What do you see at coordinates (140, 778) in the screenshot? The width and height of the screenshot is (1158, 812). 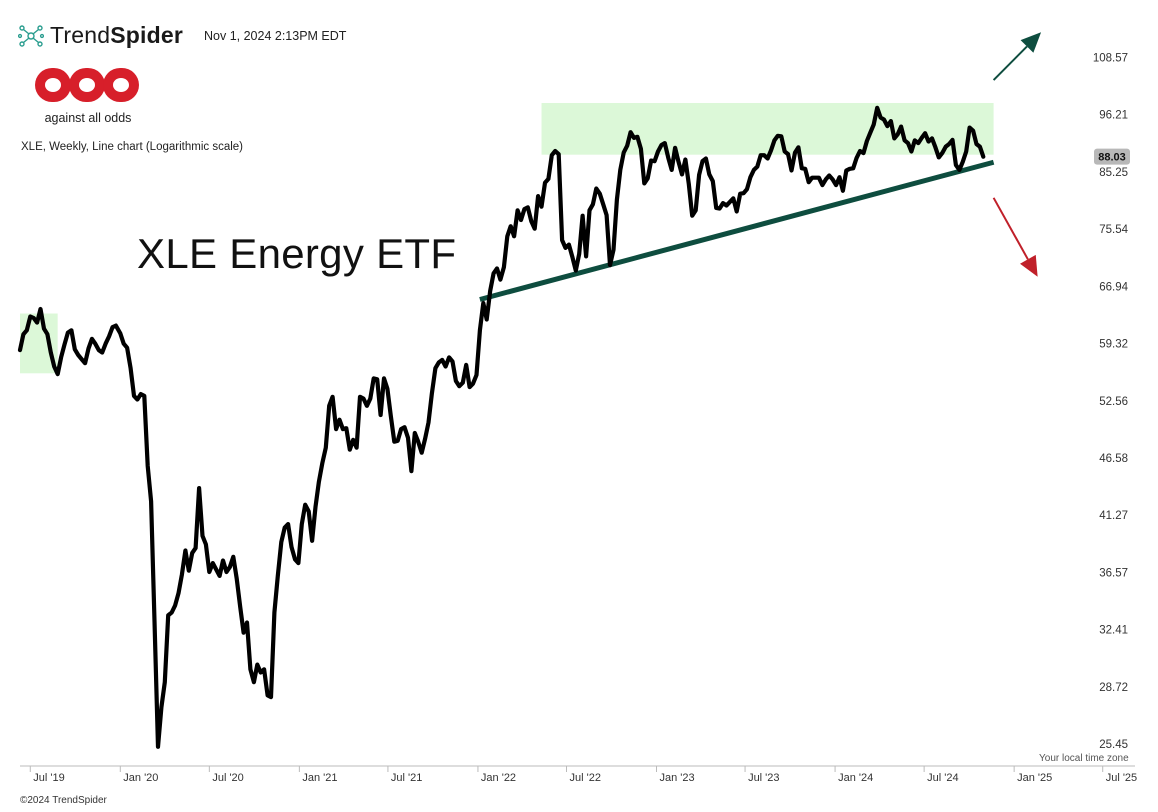 I see `x-tick-label: Jan '20` at bounding box center [140, 778].